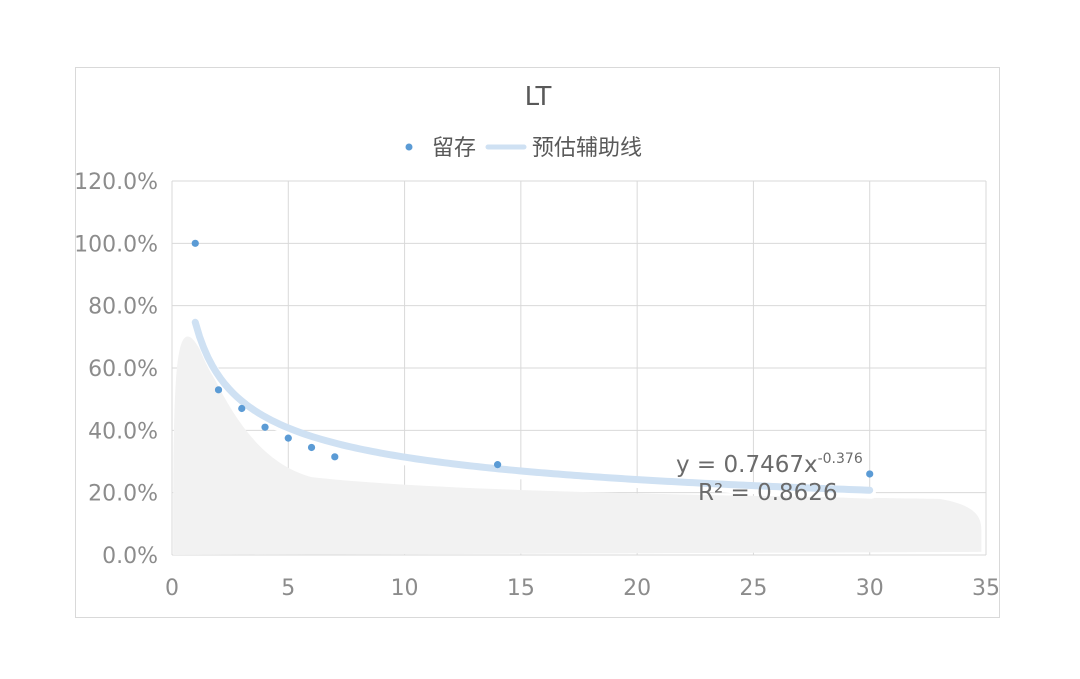  I want to click on legend-label-retention: 留存, so click(454, 148).